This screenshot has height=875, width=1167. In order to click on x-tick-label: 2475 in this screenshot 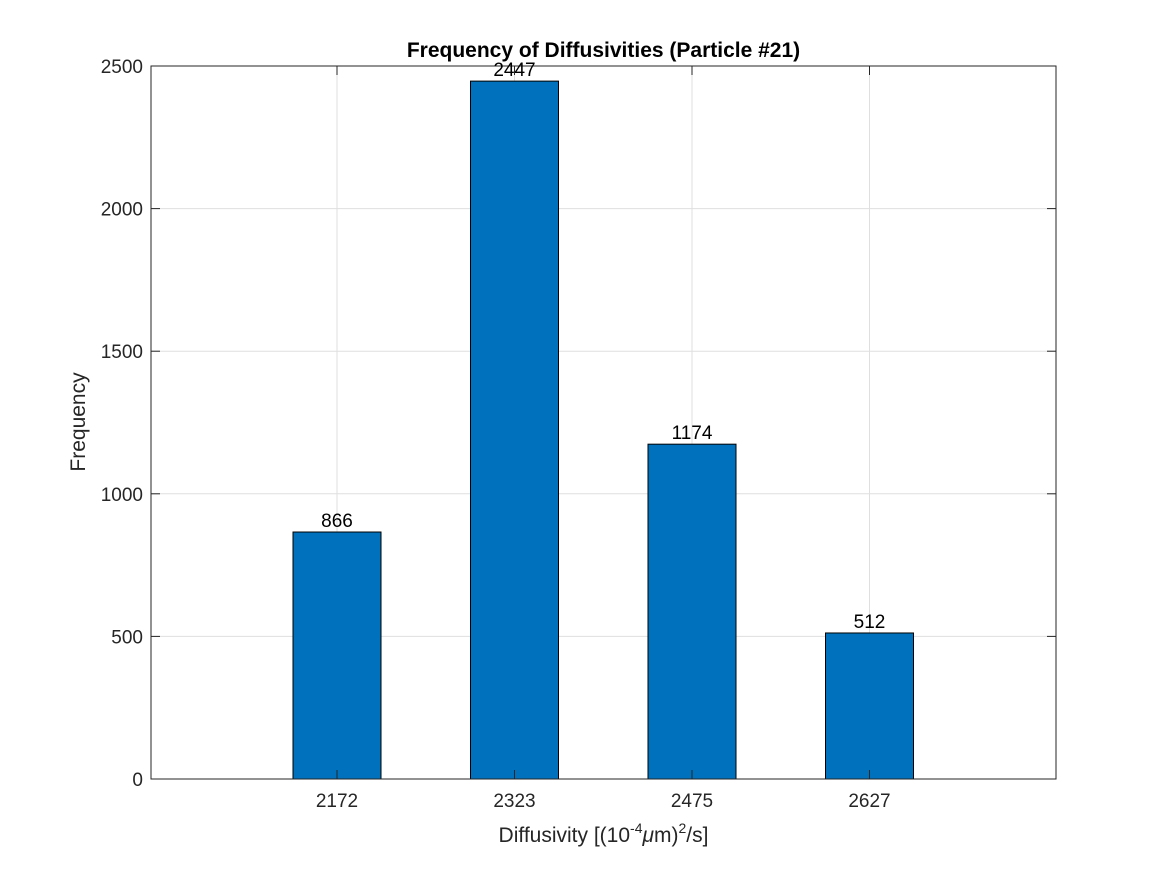, I will do `click(692, 801)`.